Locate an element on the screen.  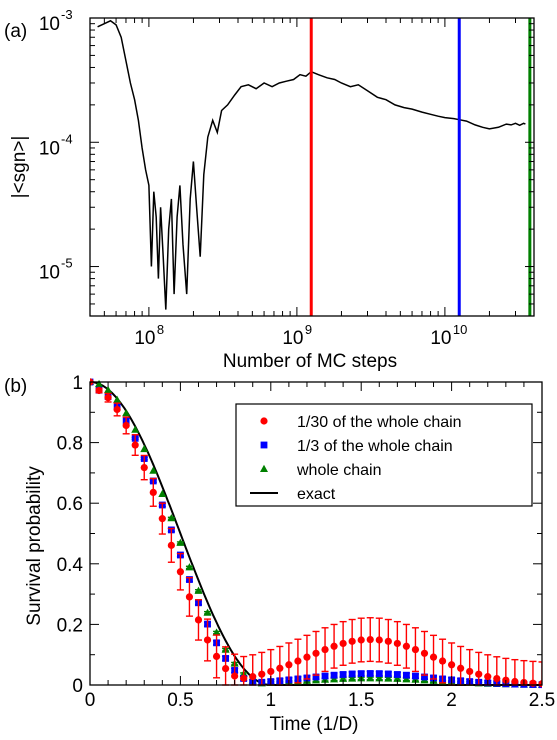
legend-box is located at coordinates (384, 455).